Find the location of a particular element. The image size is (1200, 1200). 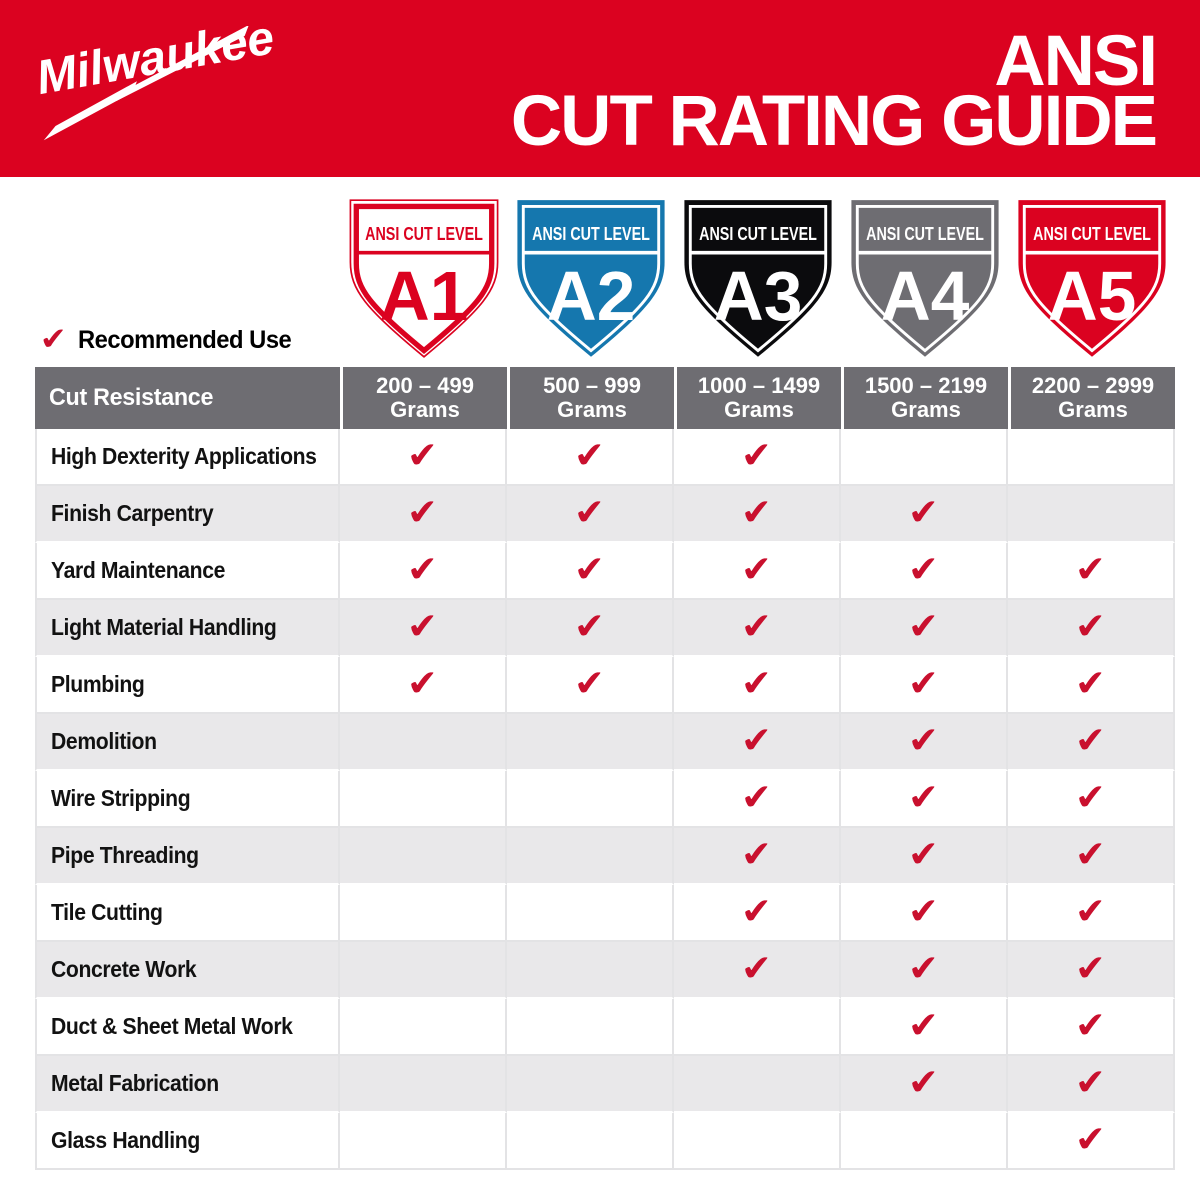

shield-graphic-a1: ANSI CUT LEVEL A1 is located at coordinates (423, 278).